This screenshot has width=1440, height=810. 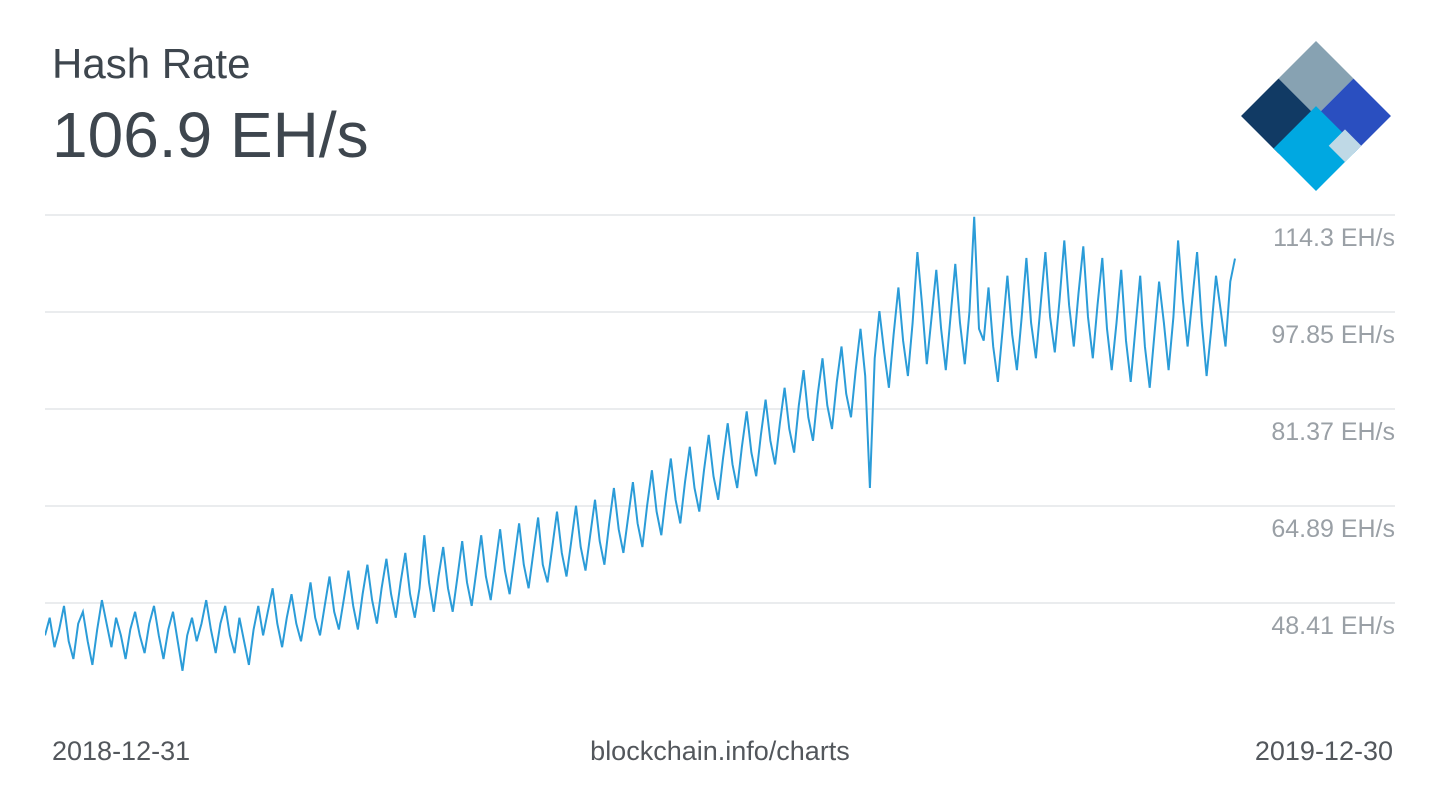 I want to click on source-label: blockchain.info/charts, so click(x=720, y=751).